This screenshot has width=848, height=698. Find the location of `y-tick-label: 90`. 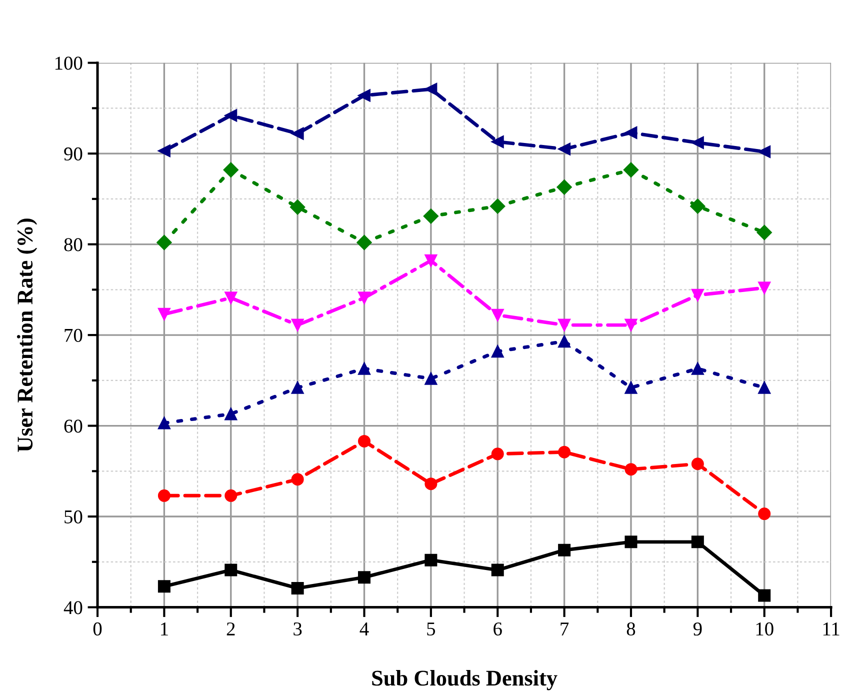

y-tick-label: 90 is located at coordinates (73, 153).